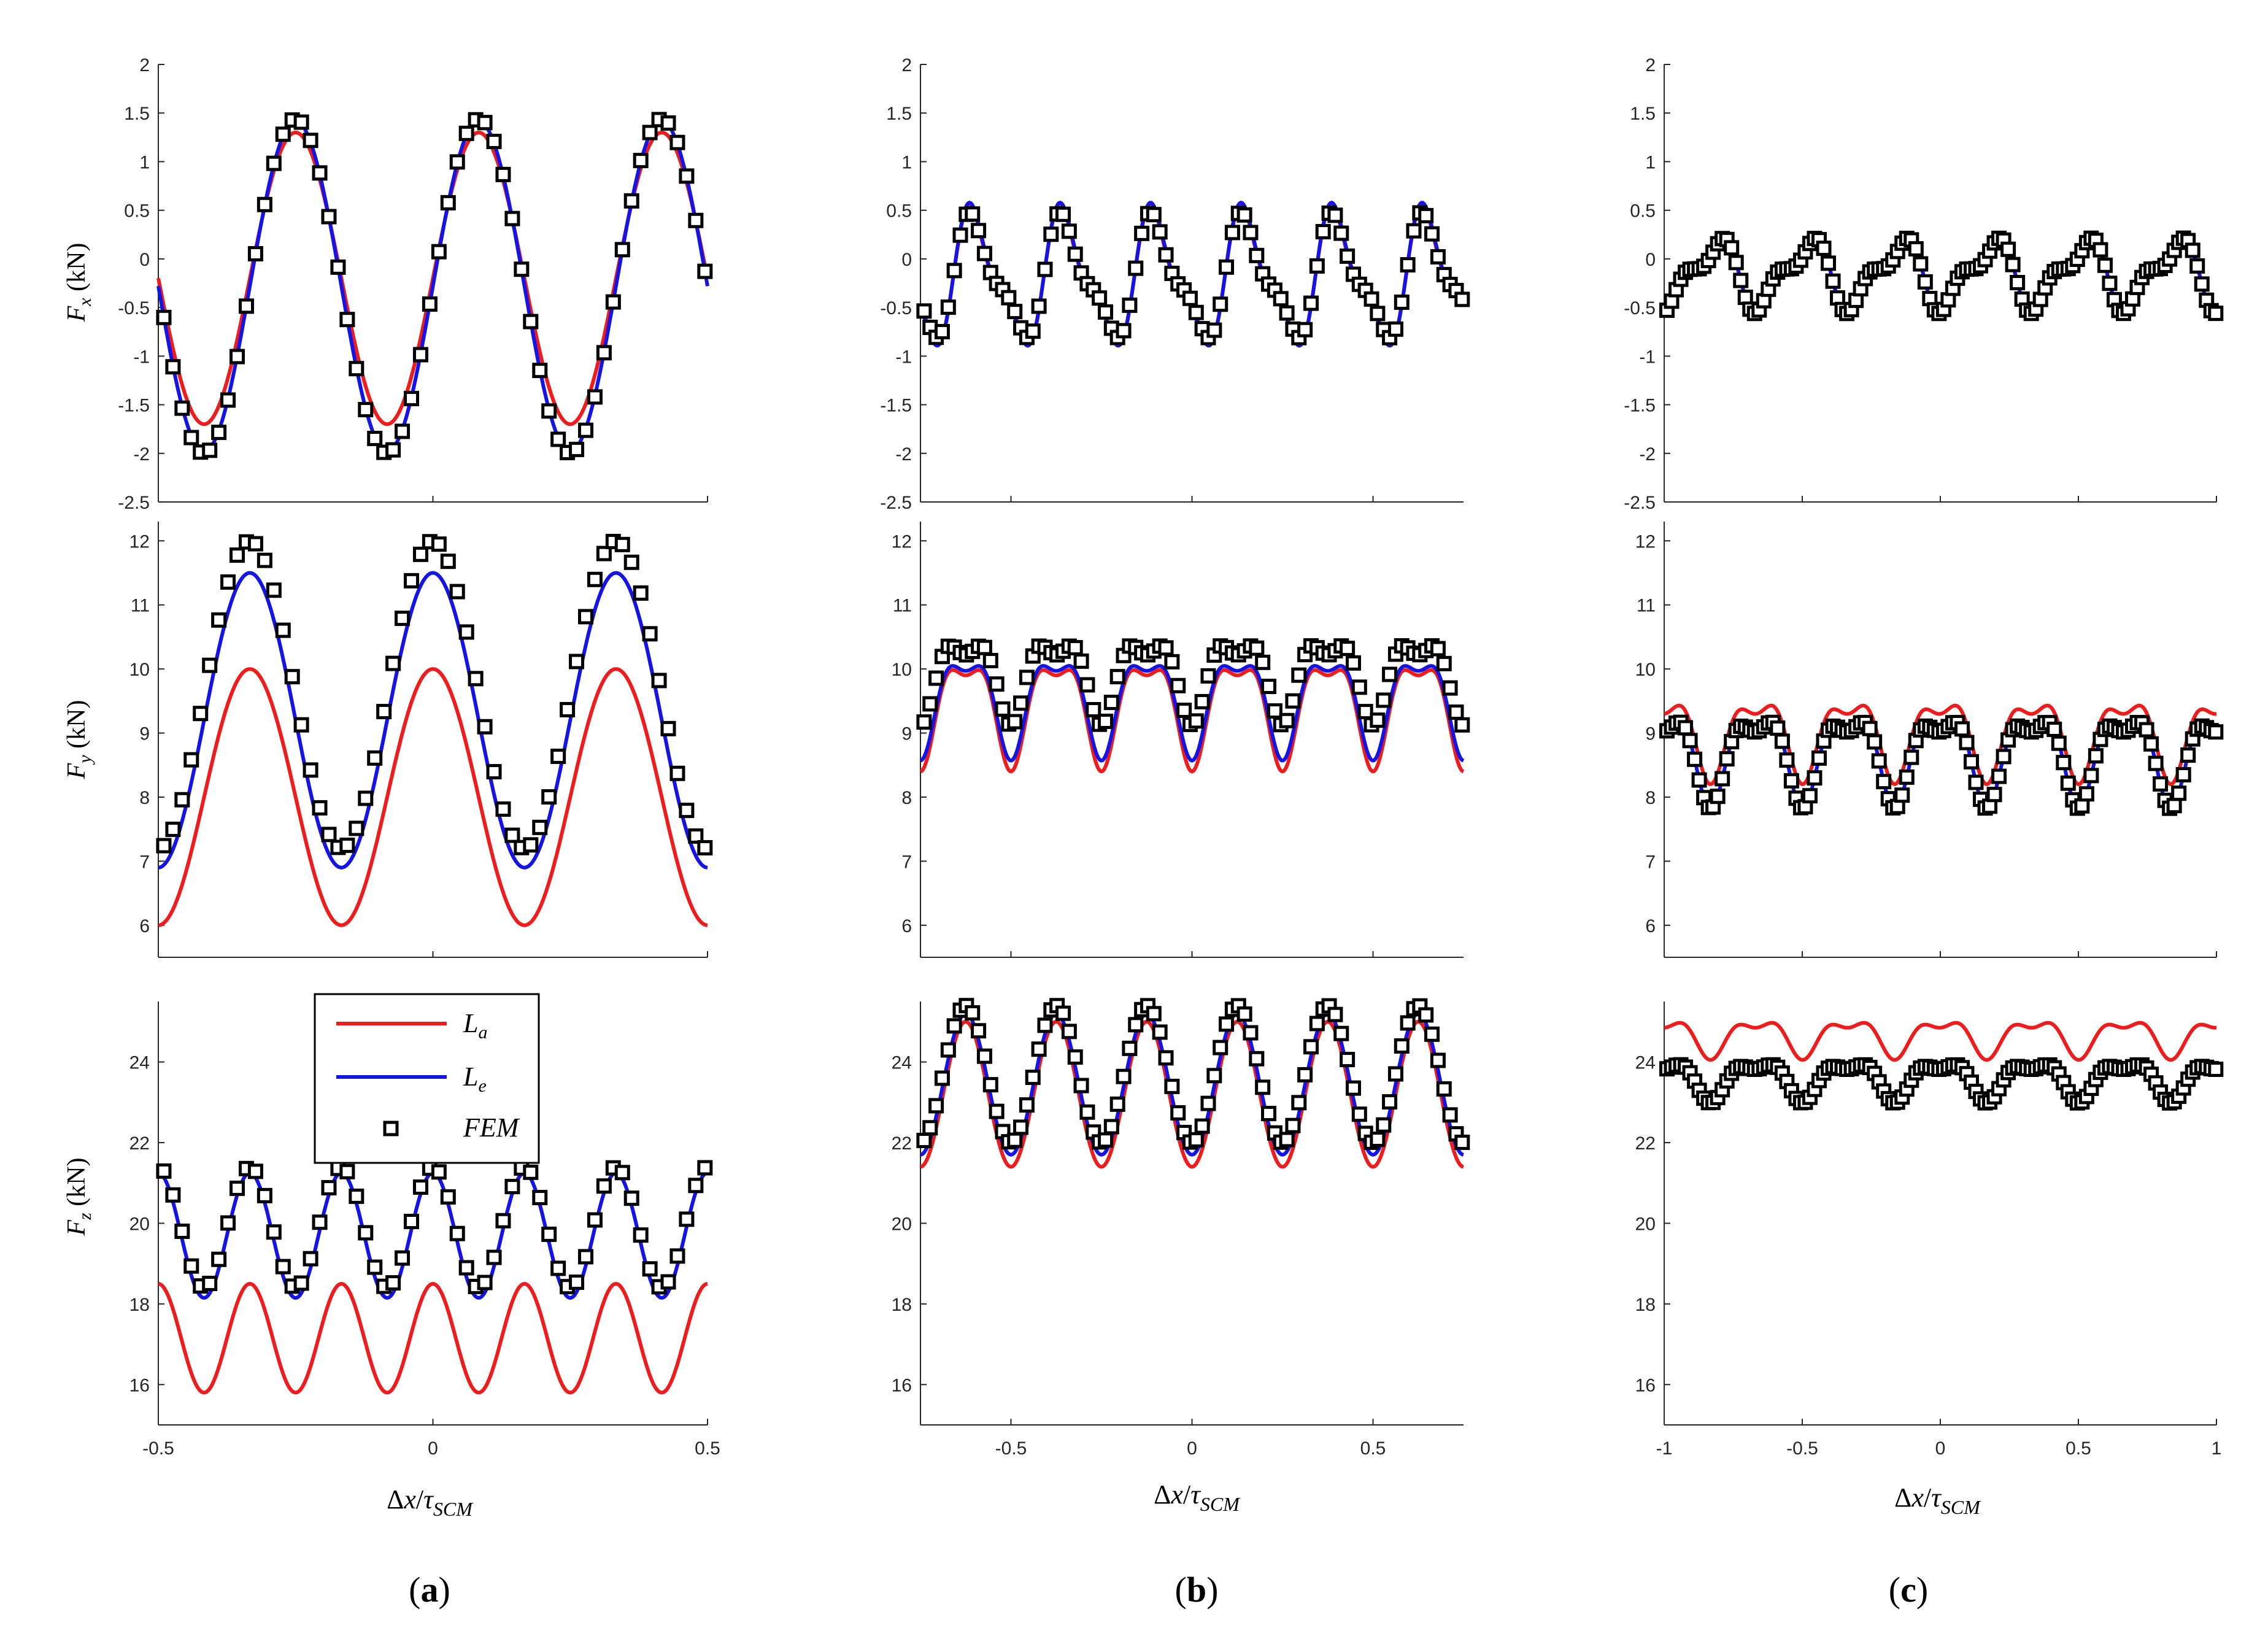 The width and height of the screenshot is (2268, 1636). I want to click on series-Le-line, so click(432, 285).